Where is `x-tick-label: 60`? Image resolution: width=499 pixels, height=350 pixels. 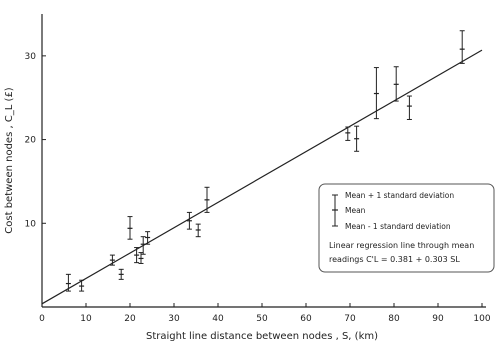 x-tick-label: 60 is located at coordinates (306, 319).